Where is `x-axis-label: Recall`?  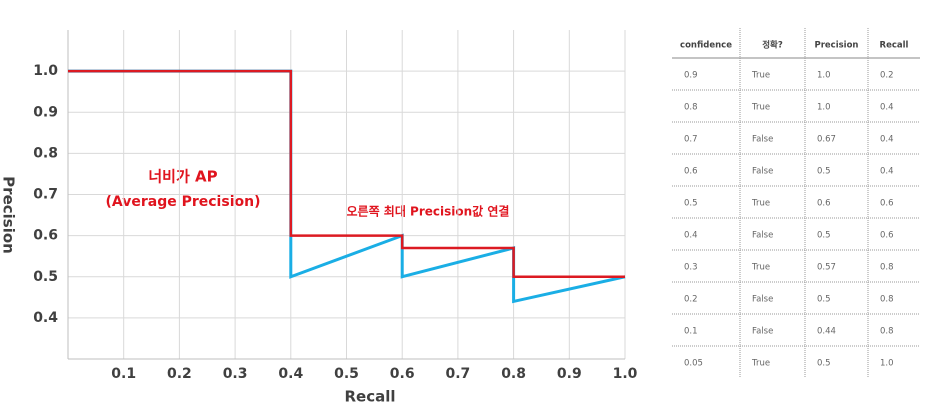
x-axis-label: Recall is located at coordinates (369, 397).